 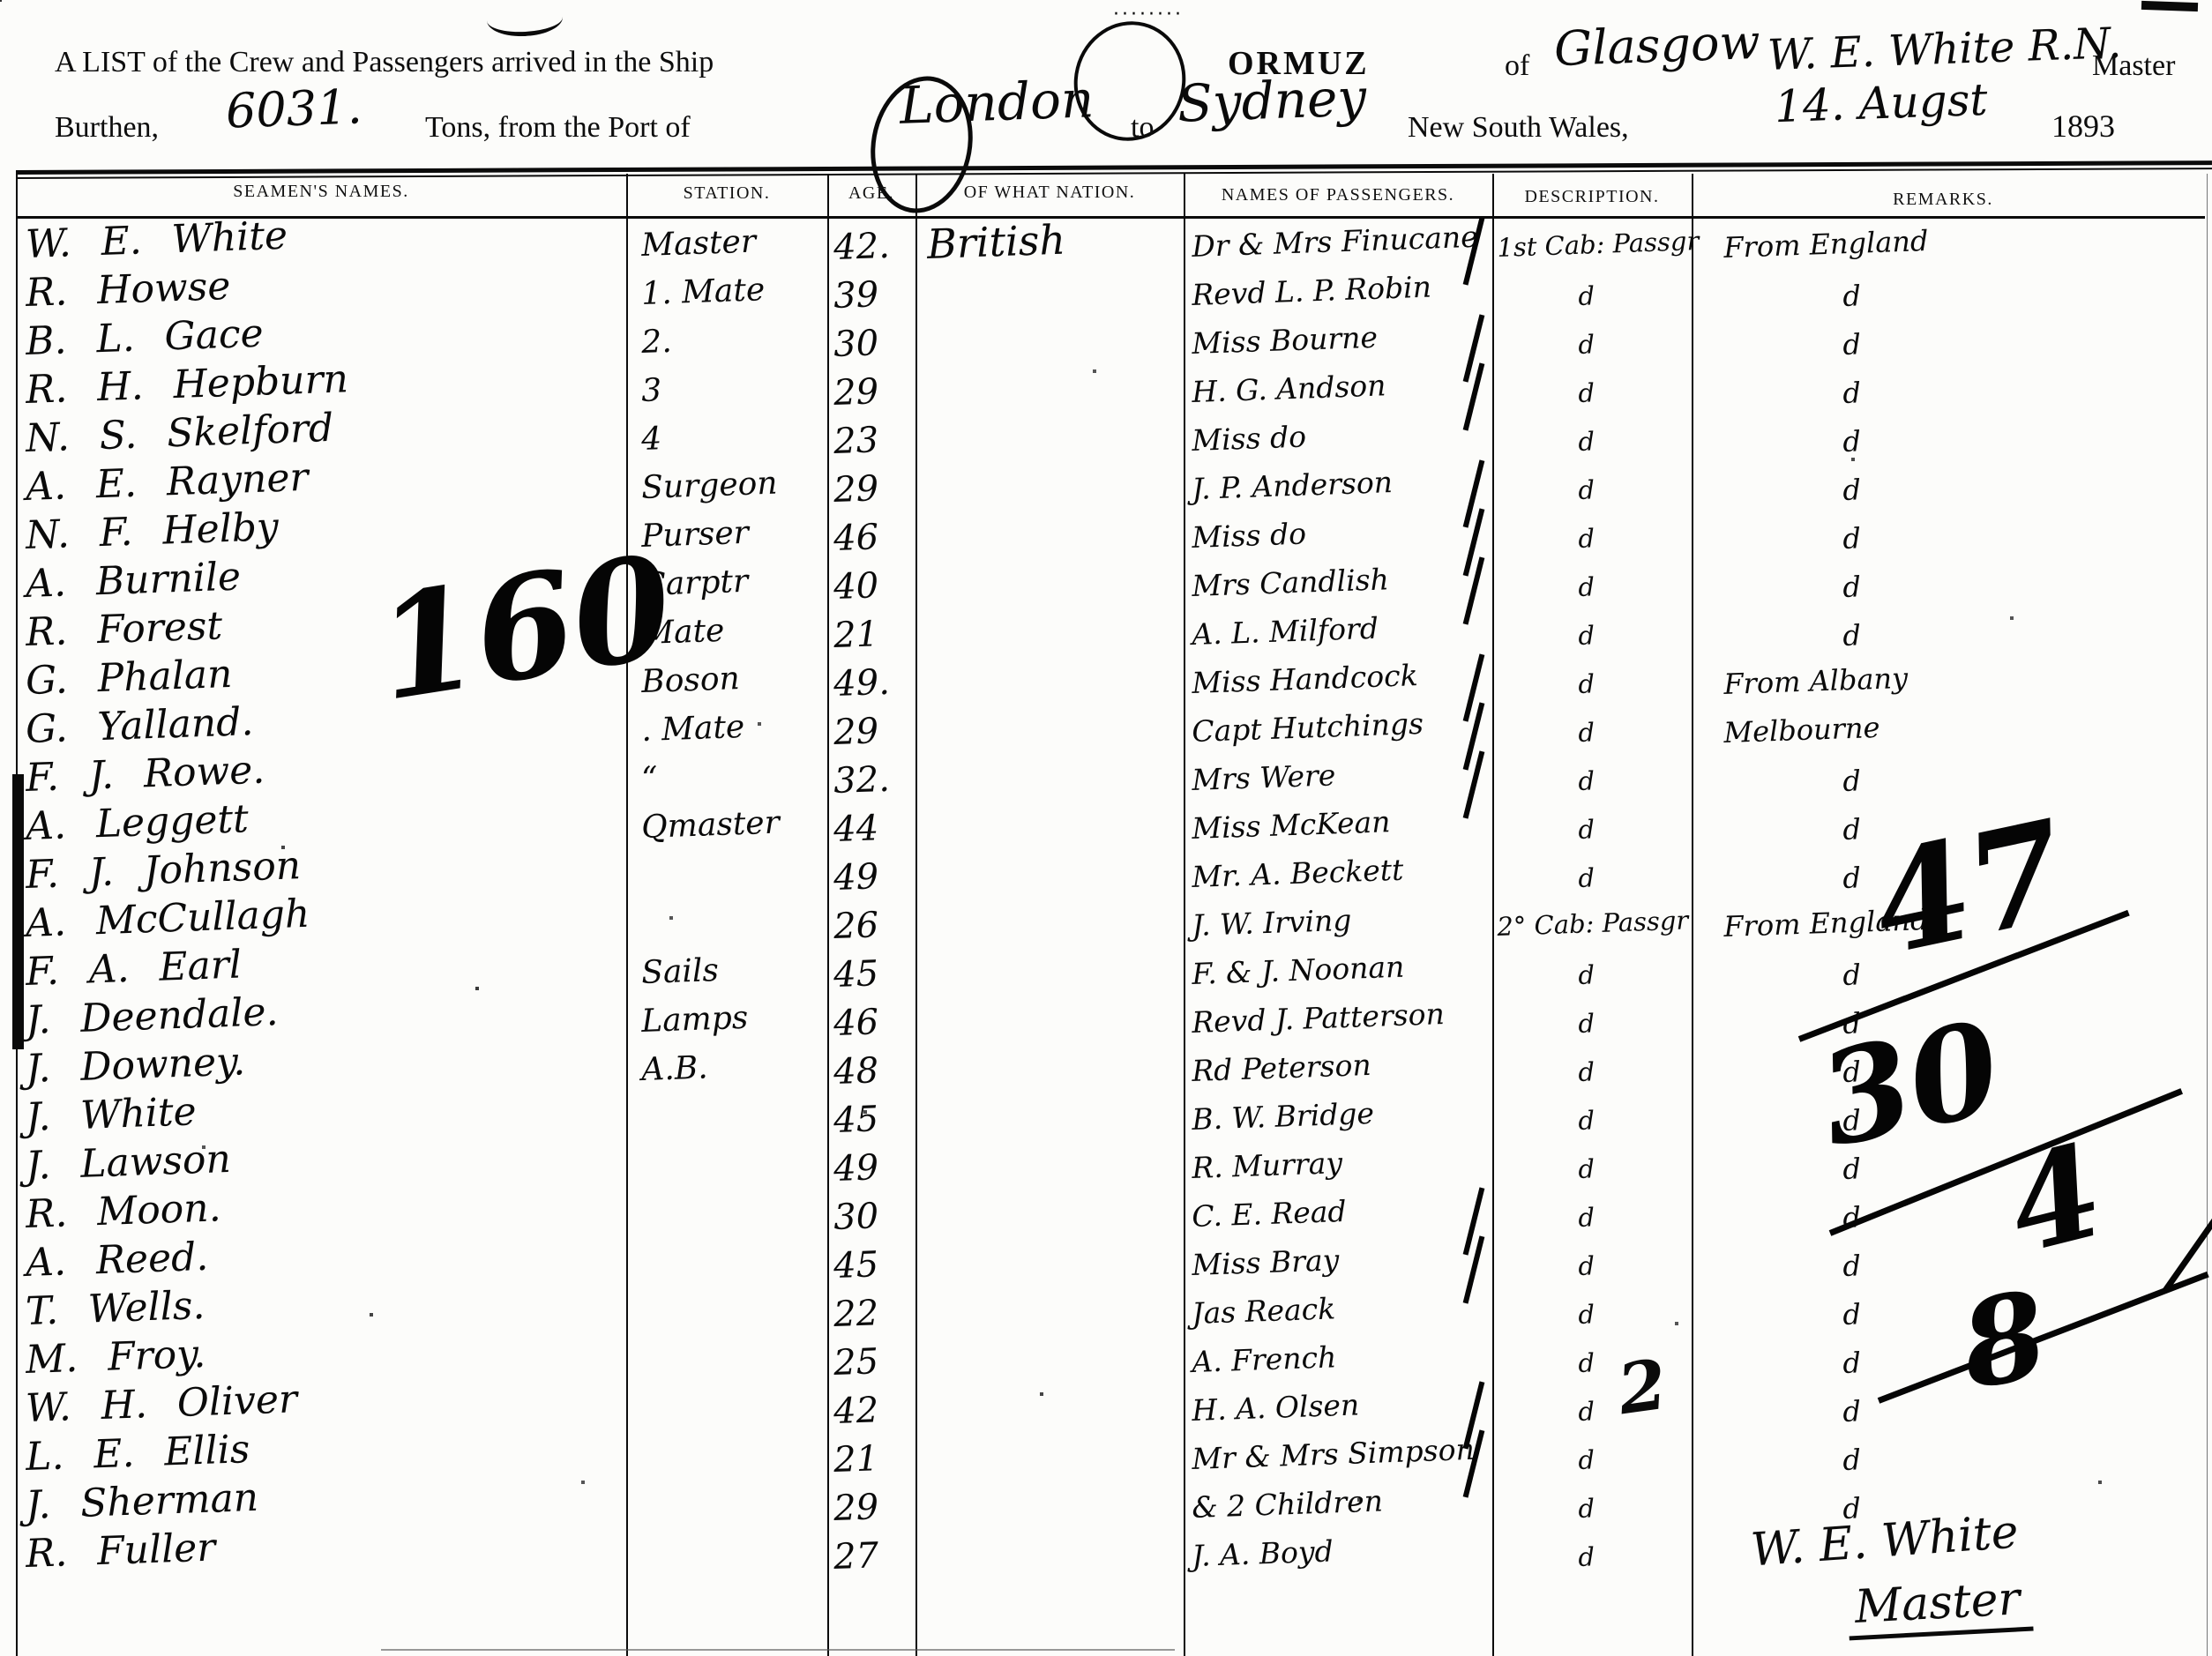 I want to click on table-row: R. Howse 1. Mate 39 Revd L. P. Robin d d, so click(x=1106, y=294).